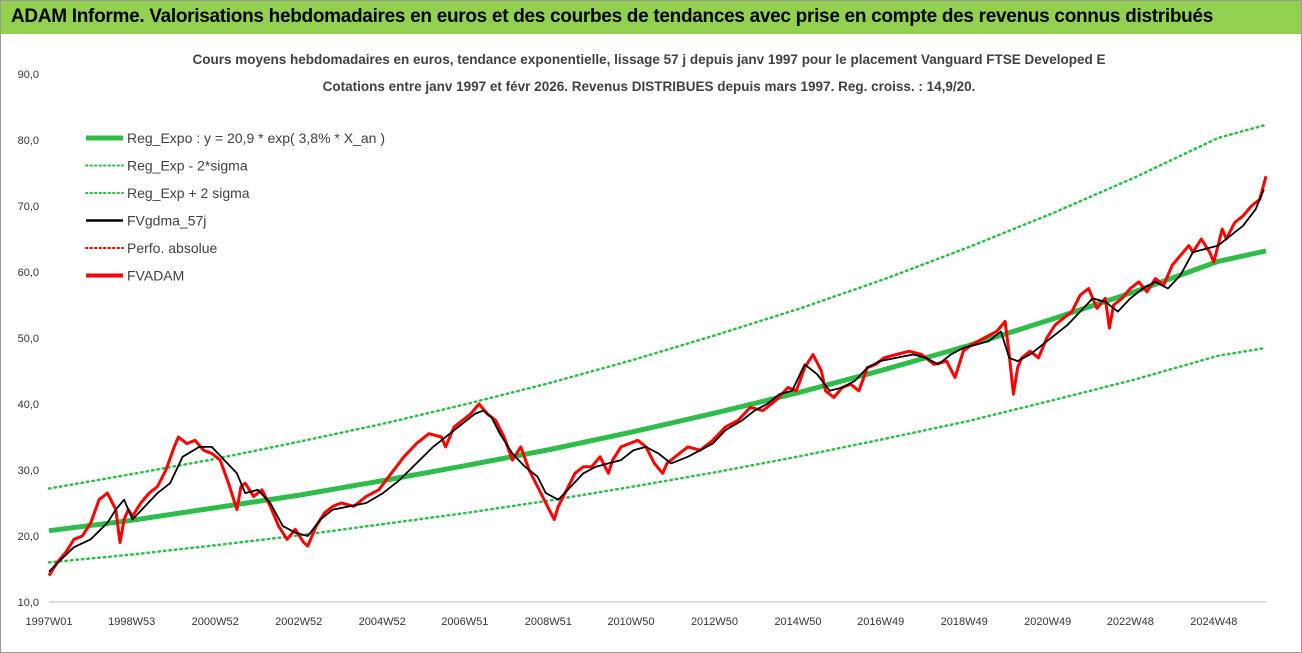  I want to click on x-tick-label: 2020W49, so click(1047, 622).